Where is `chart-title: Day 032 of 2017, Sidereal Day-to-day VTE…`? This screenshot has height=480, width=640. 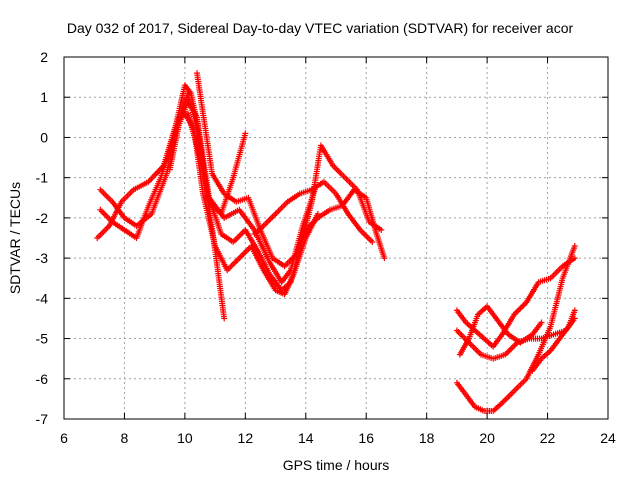 chart-title: Day 032 of 2017, Sidereal Day-to-day VTE… is located at coordinates (320, 28).